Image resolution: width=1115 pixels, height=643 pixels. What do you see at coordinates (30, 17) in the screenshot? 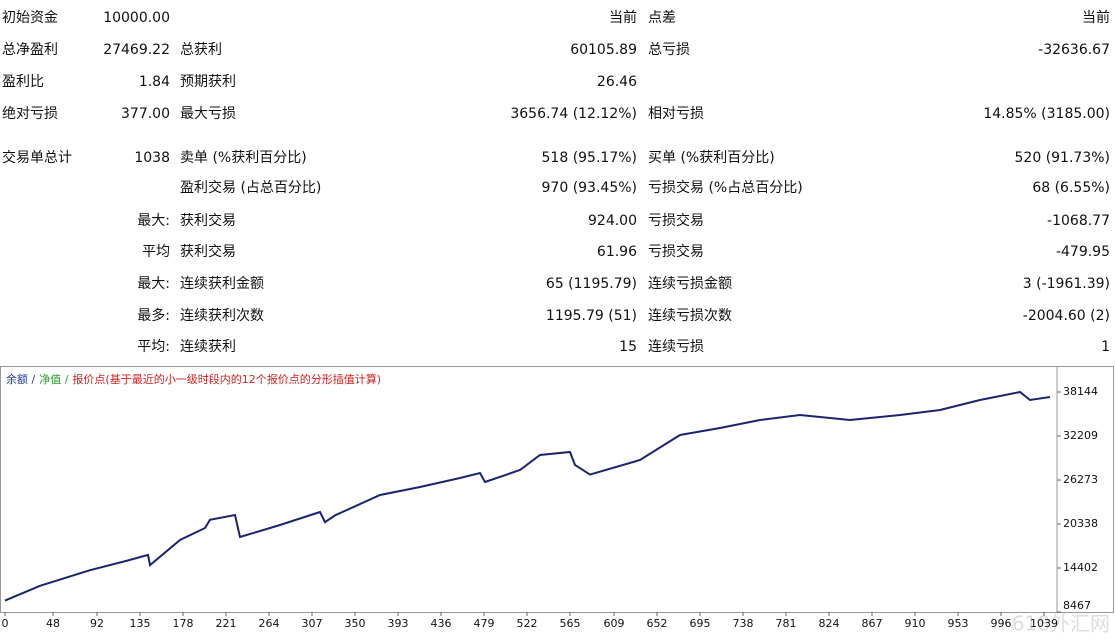
I see `cell-label: 初始资金` at bounding box center [30, 17].